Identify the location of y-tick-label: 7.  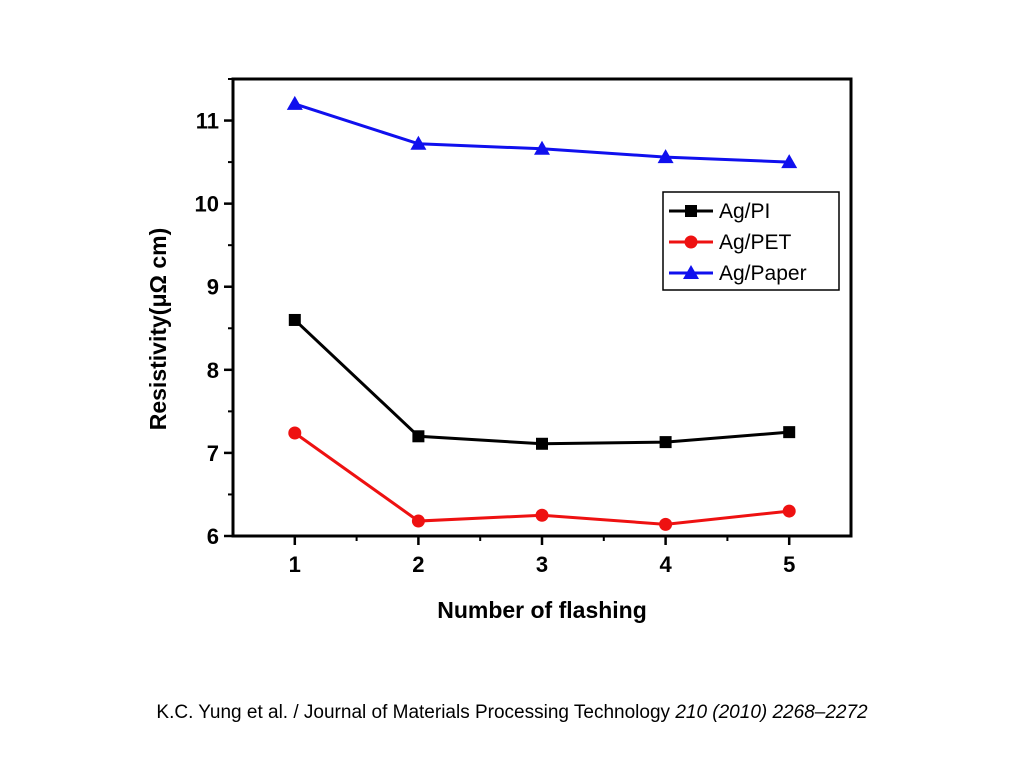
(213, 453).